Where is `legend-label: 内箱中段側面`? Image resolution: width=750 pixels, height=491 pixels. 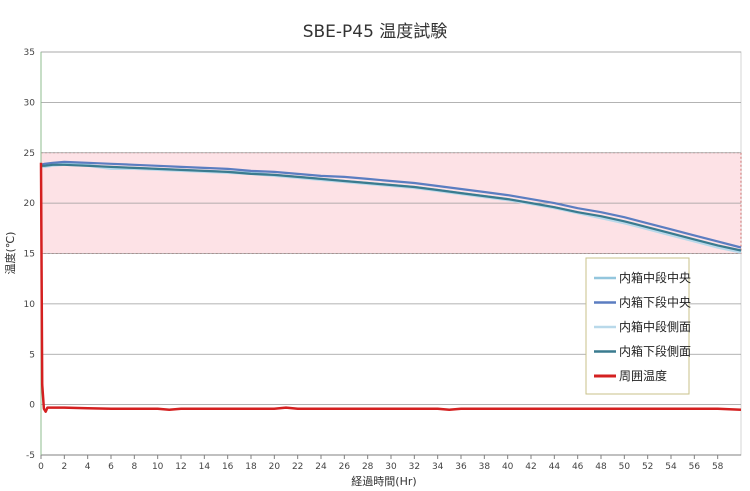
legend-label: 内箱中段側面 is located at coordinates (655, 326).